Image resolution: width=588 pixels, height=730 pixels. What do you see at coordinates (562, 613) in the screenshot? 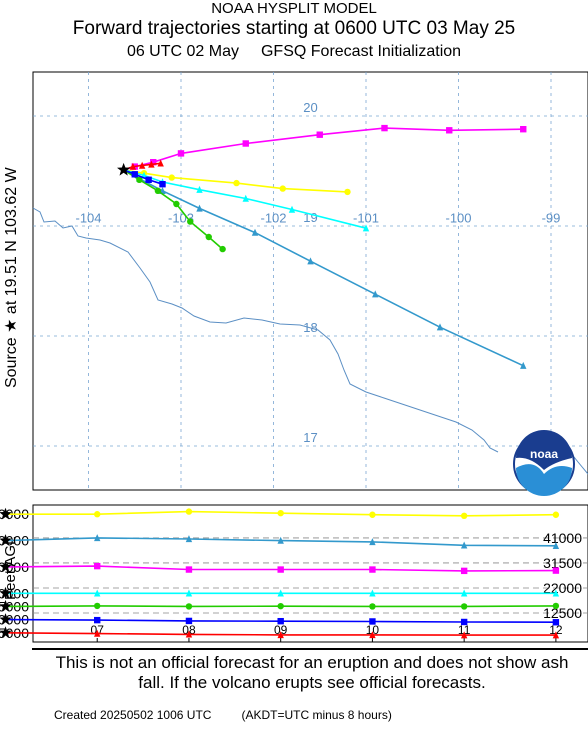
I see `height-release-label: 12500` at bounding box center [562, 613].